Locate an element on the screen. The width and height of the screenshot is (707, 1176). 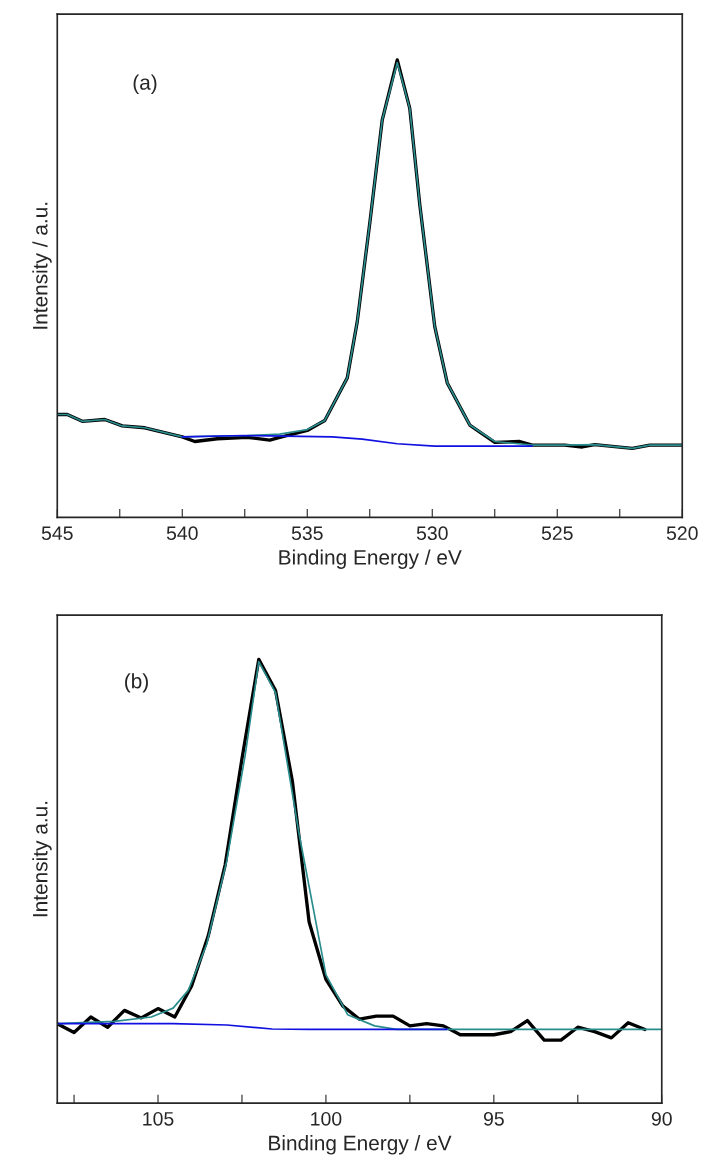
annotation: (a) is located at coordinates (145, 84).